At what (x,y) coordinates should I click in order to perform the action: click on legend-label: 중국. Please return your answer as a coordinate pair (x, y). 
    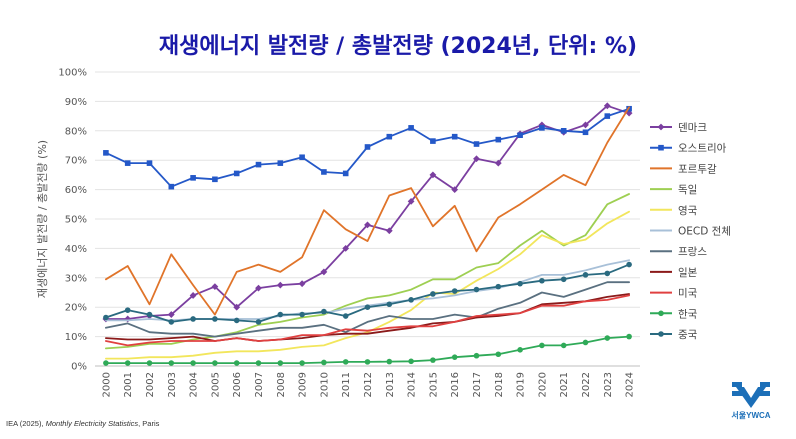
    Looking at the image, I should click on (688, 335).